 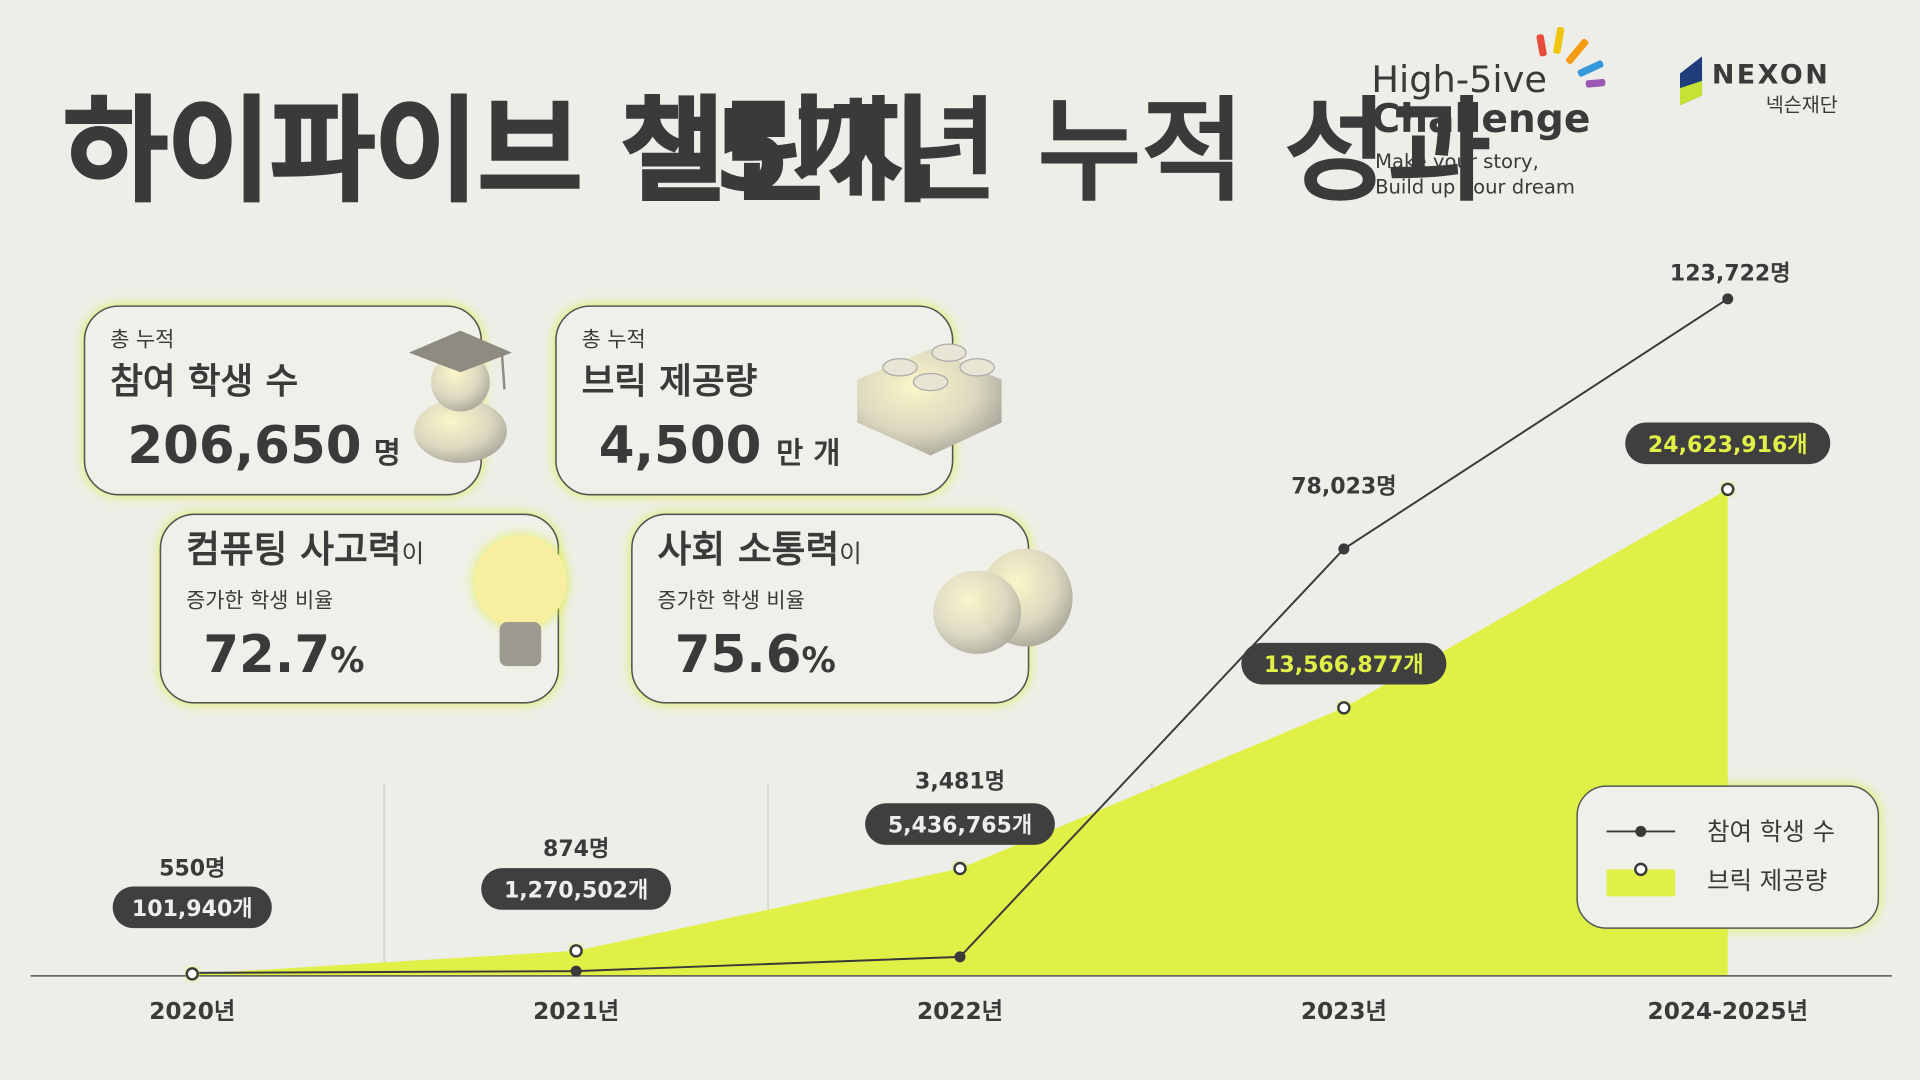 What do you see at coordinates (576, 891) in the screenshot?
I see `value-label: 1,270,502개` at bounding box center [576, 891].